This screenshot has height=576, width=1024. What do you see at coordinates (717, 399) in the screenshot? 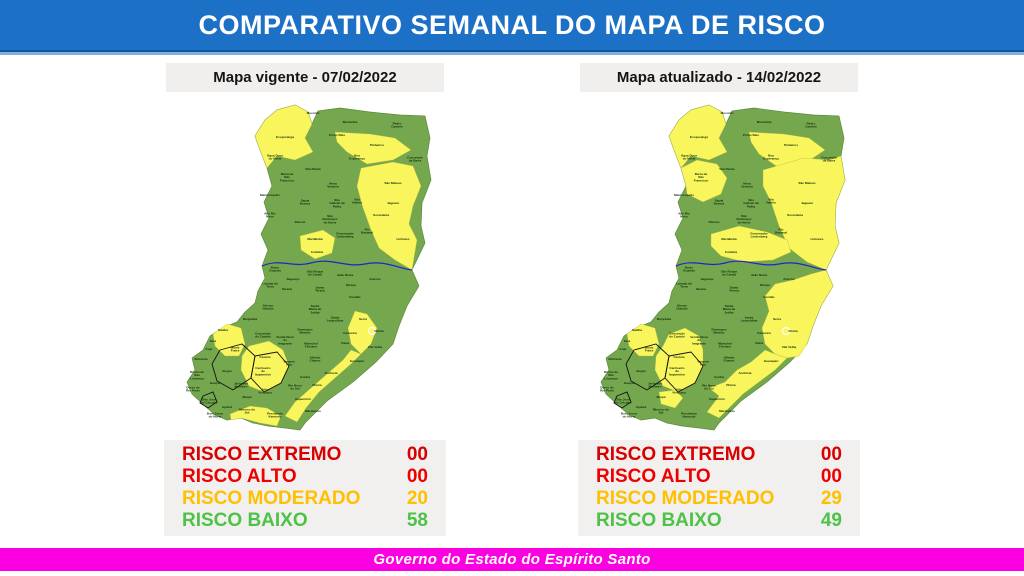
I see `municipality-label: Itapemirim` at bounding box center [717, 399].